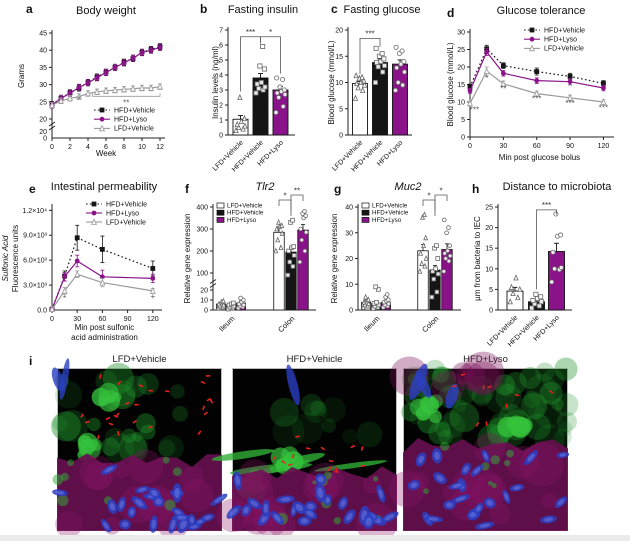 This screenshot has height=541, width=630. Describe the element at coordinates (461, 85) in the screenshot. I see `svg-text: 15` at that location.